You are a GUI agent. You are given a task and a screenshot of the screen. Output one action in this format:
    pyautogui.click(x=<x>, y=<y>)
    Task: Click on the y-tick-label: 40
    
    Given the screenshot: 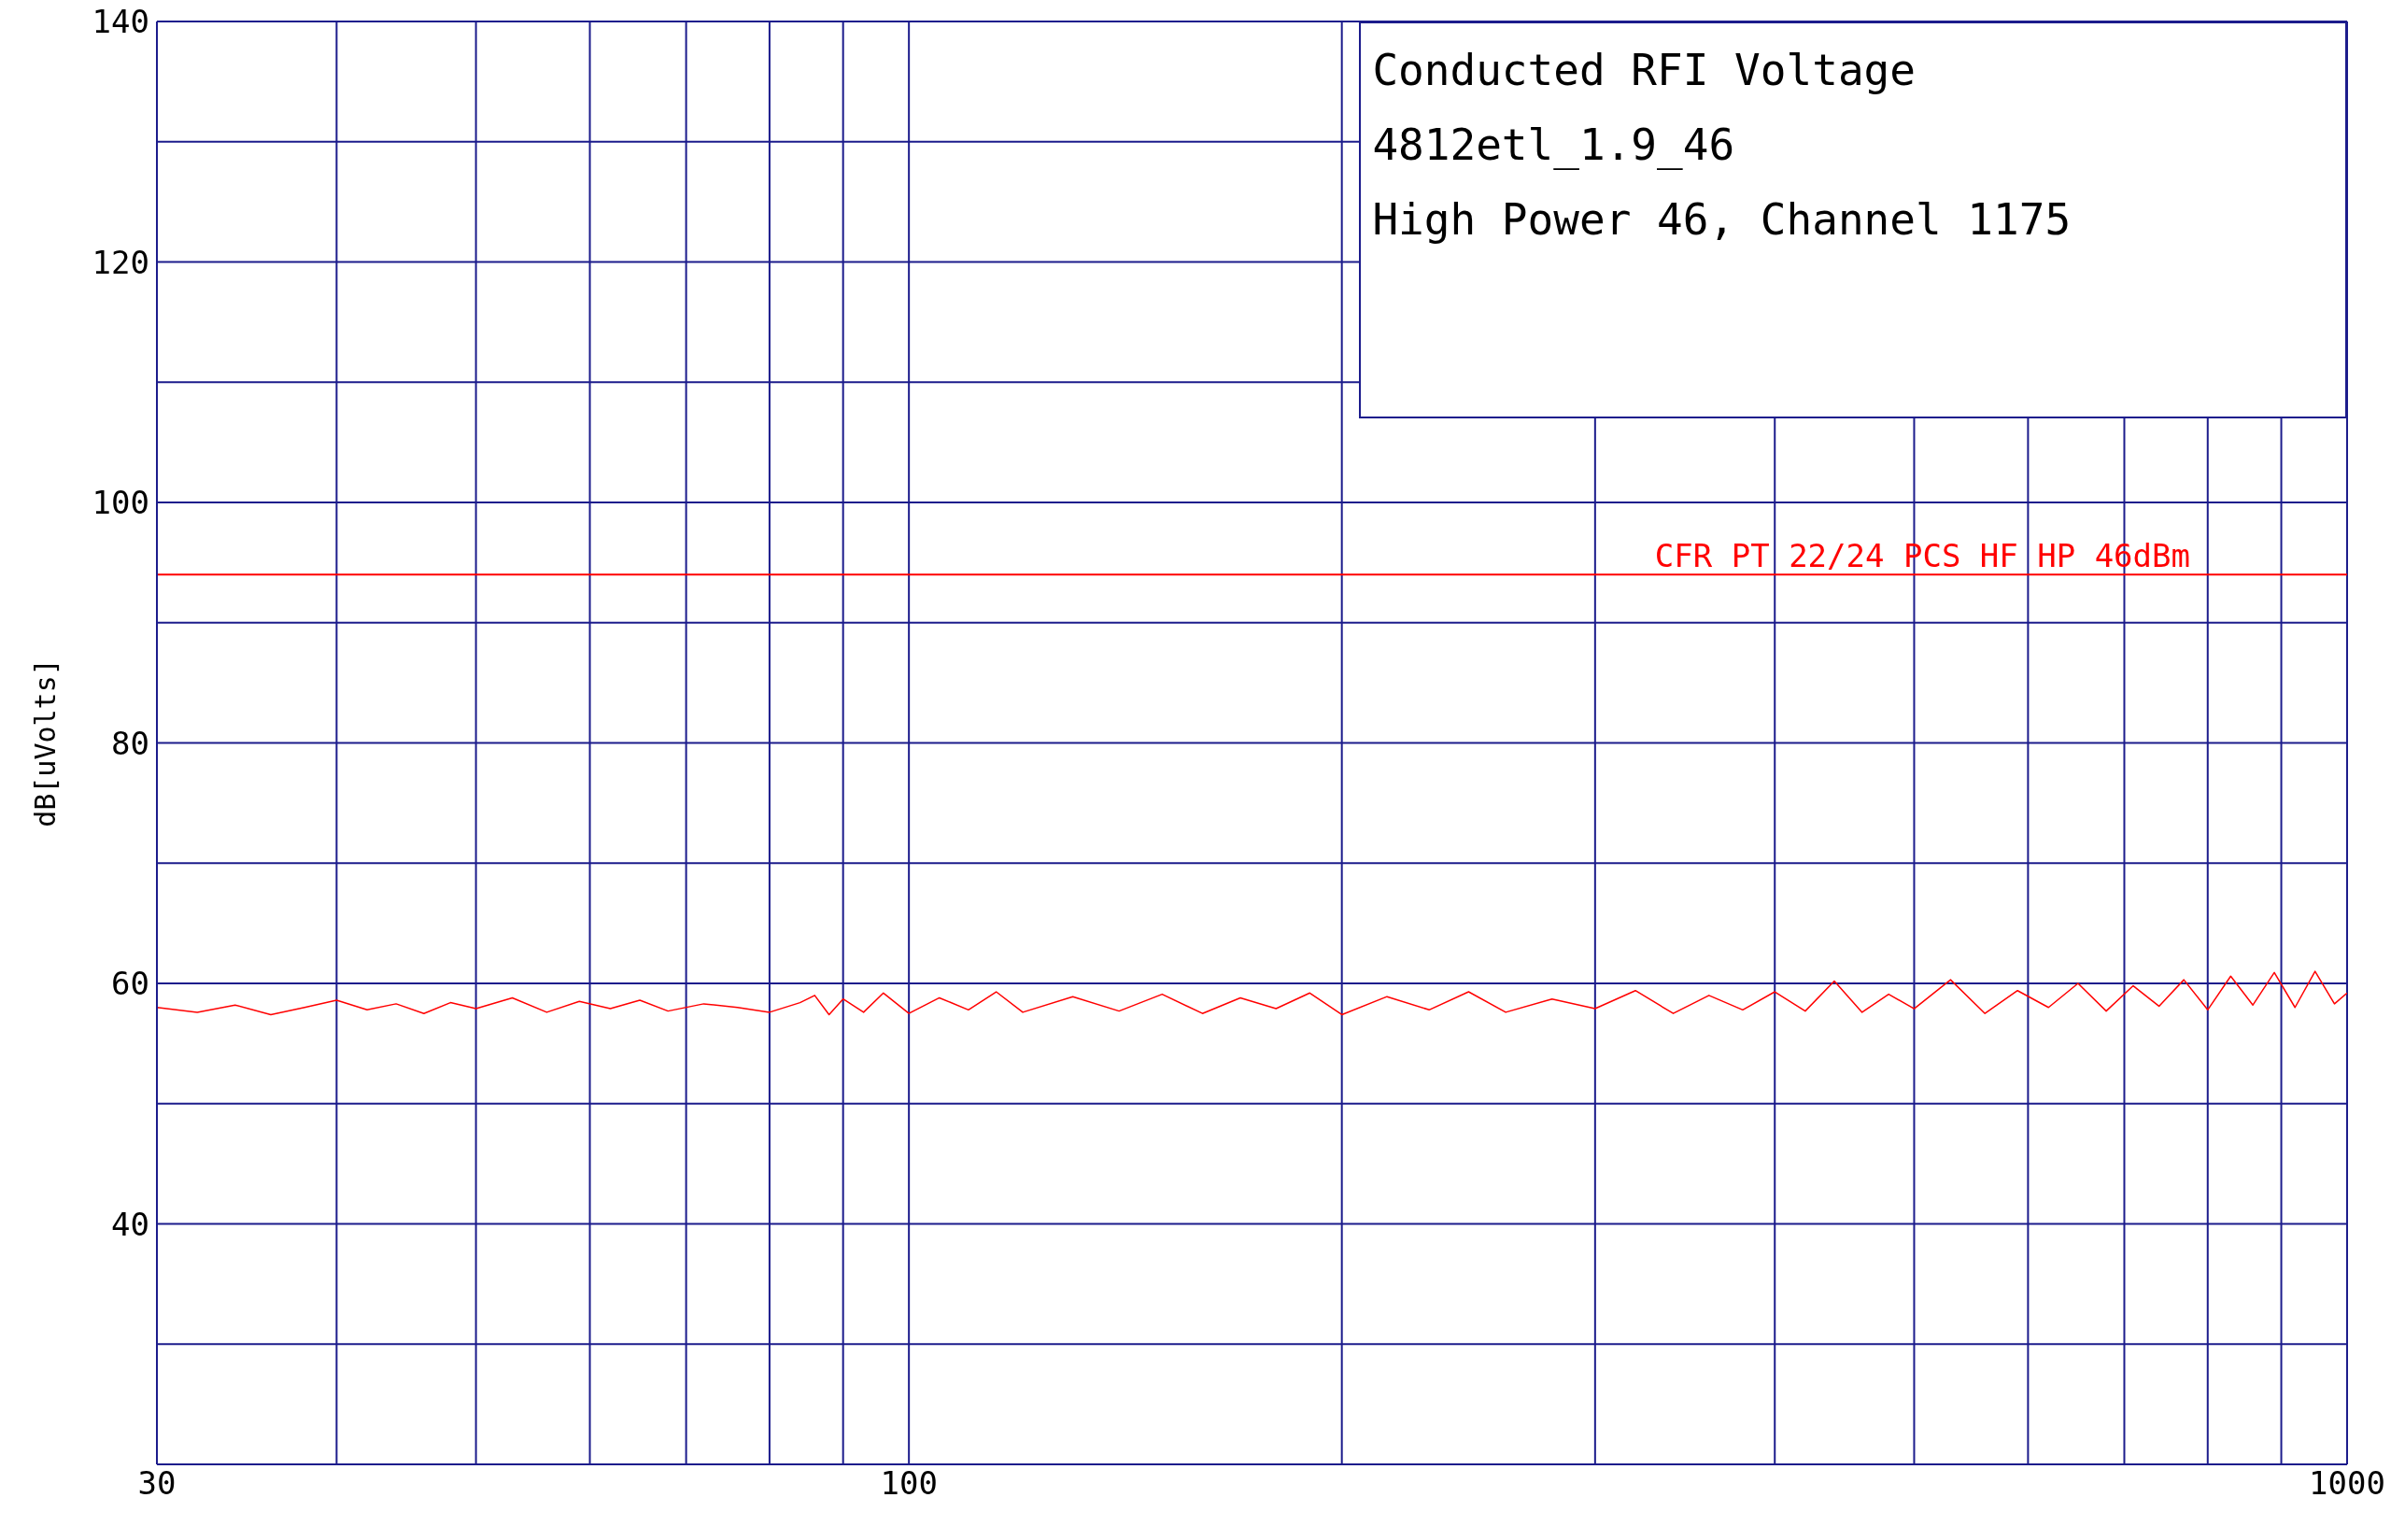 What is the action you would take?
    pyautogui.click(x=130, y=1224)
    